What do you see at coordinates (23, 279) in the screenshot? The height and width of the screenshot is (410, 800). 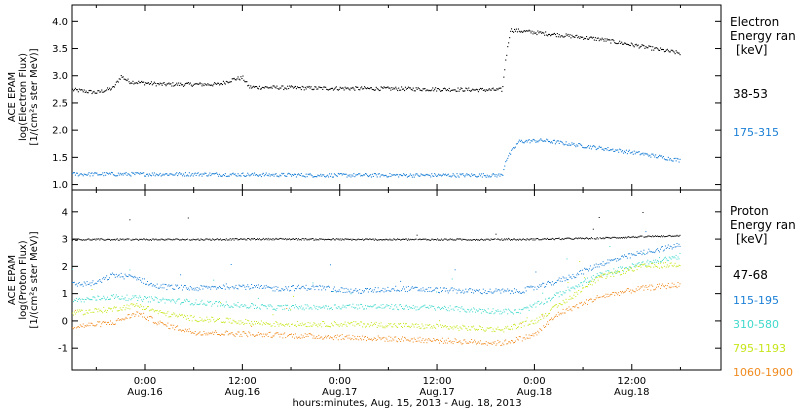 I see `proton-ylabel-line2: log(Proton Flux)` at bounding box center [23, 279].